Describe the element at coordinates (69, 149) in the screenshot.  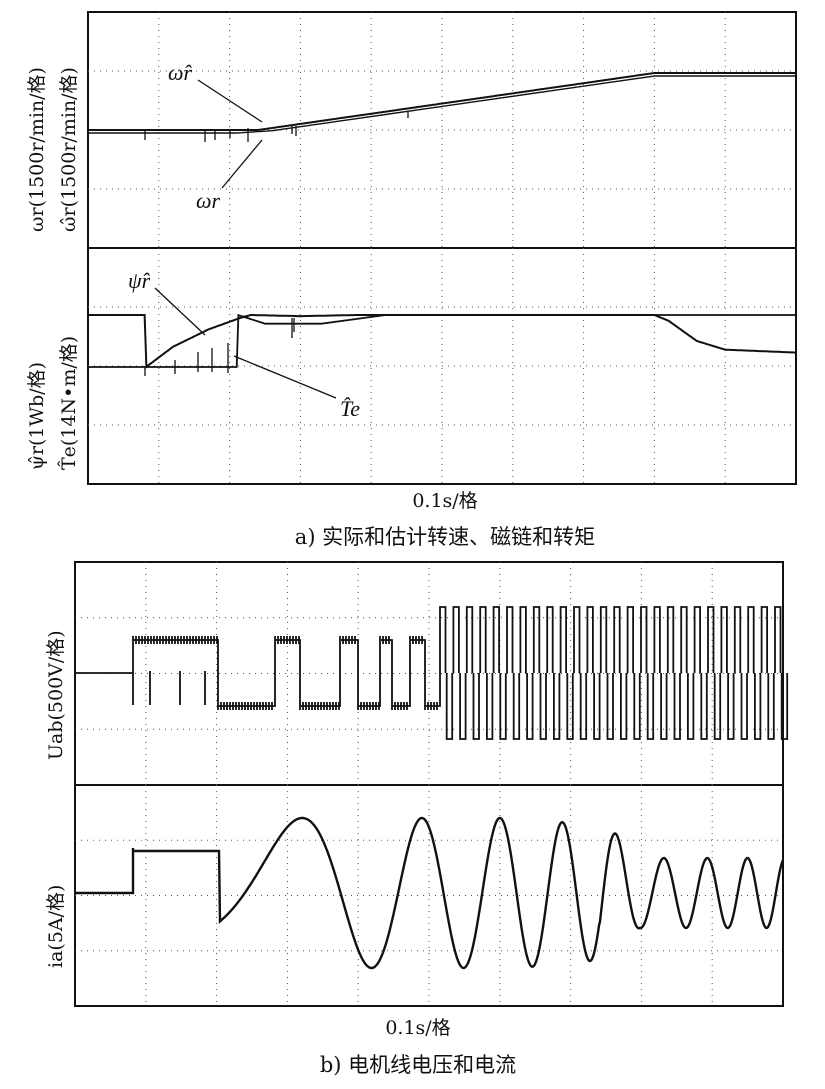
I see `omega-ylabel-2: ω̂r(1500r/min/格)` at that location.